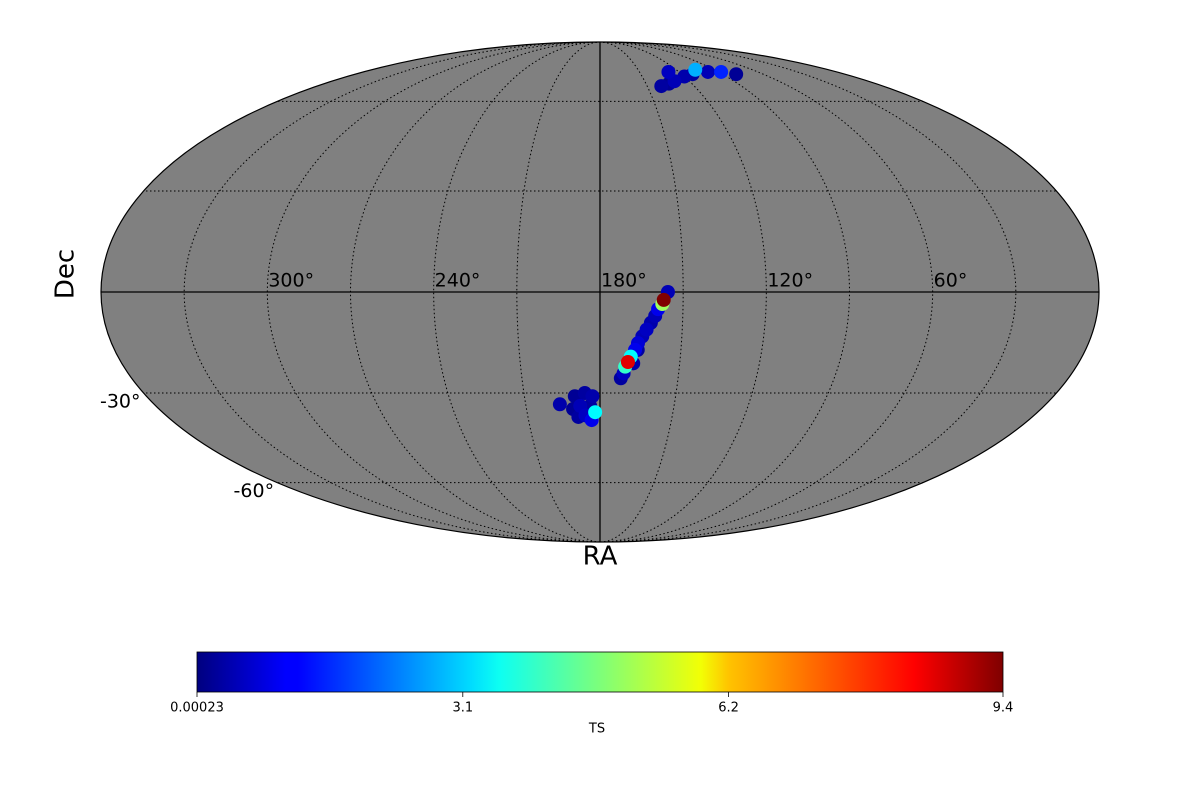 This screenshot has width=1200, height=800. What do you see at coordinates (291, 281) in the screenshot?
I see `ra-tick-label: 300°` at bounding box center [291, 281].